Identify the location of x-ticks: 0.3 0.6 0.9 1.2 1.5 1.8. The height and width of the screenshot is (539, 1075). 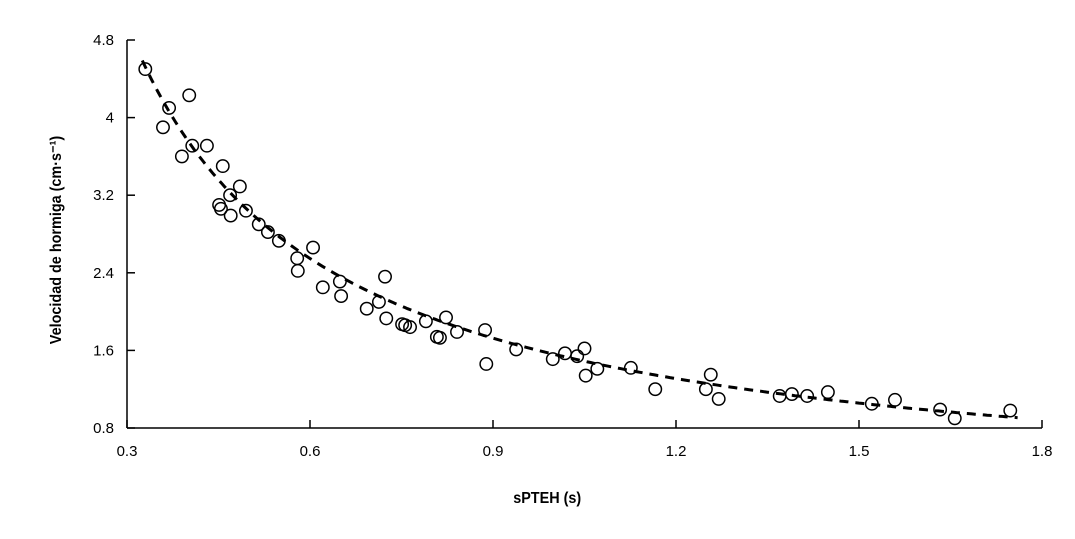
(585, 440).